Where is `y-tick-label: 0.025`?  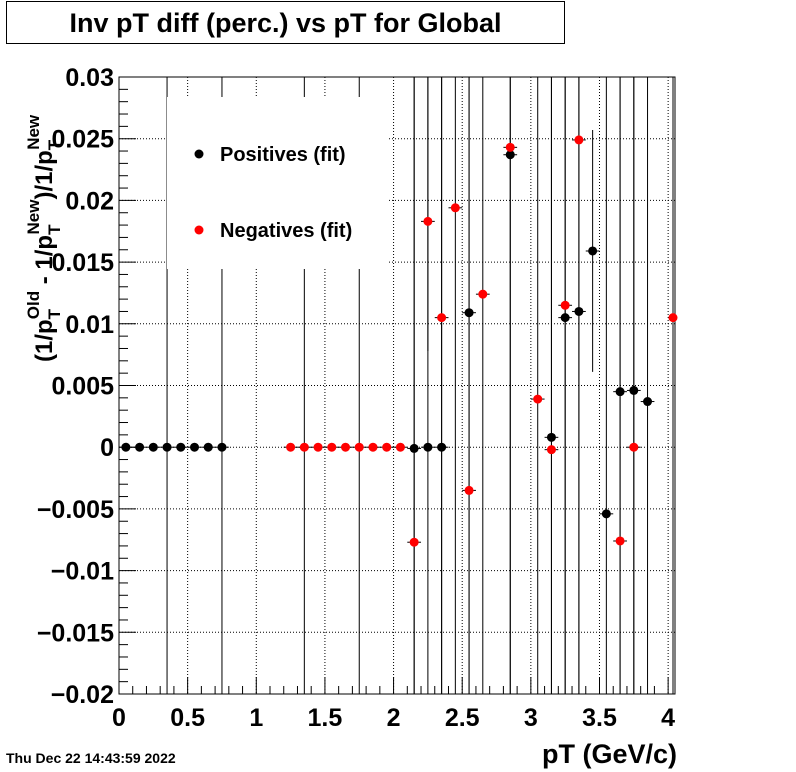 y-tick-label: 0.025 is located at coordinates (82, 140).